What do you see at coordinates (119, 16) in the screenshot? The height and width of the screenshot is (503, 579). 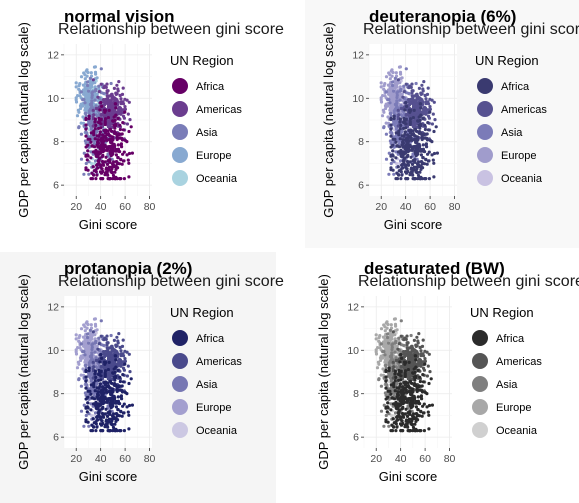 I see `chart-title: normal vision` at bounding box center [119, 16].